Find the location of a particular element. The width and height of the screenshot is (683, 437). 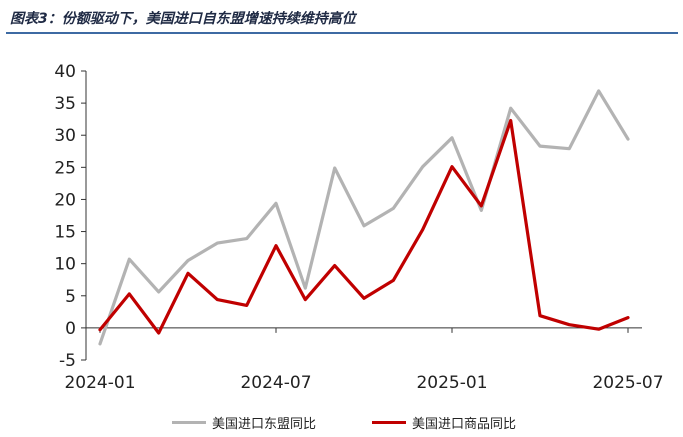

y-tick-label: 30 is located at coordinates (65, 136).